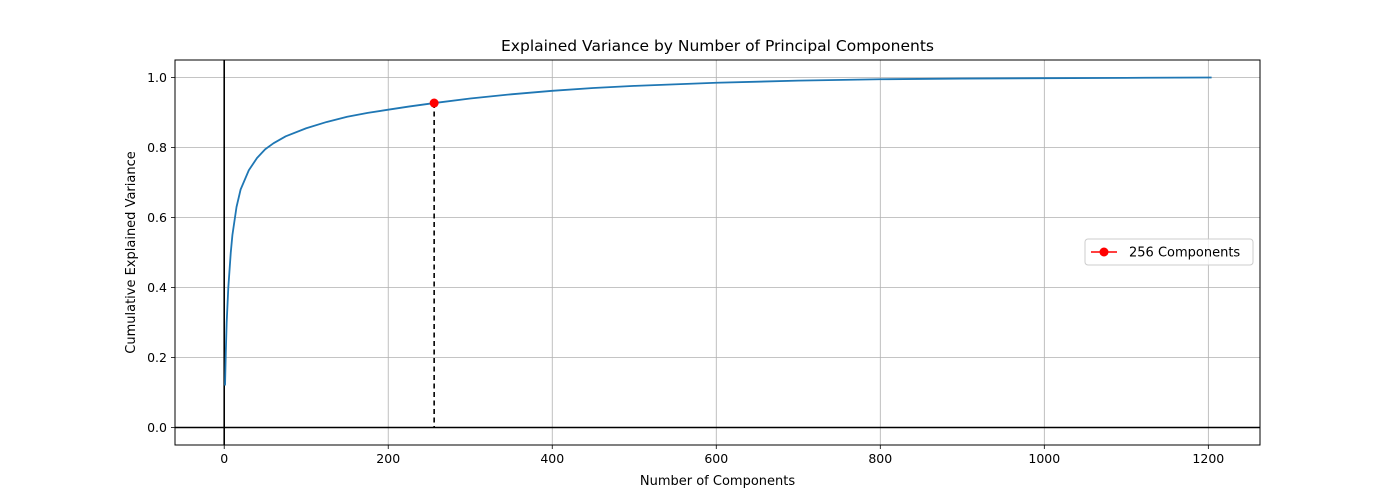  I want to click on marker-layer, so click(434, 263).